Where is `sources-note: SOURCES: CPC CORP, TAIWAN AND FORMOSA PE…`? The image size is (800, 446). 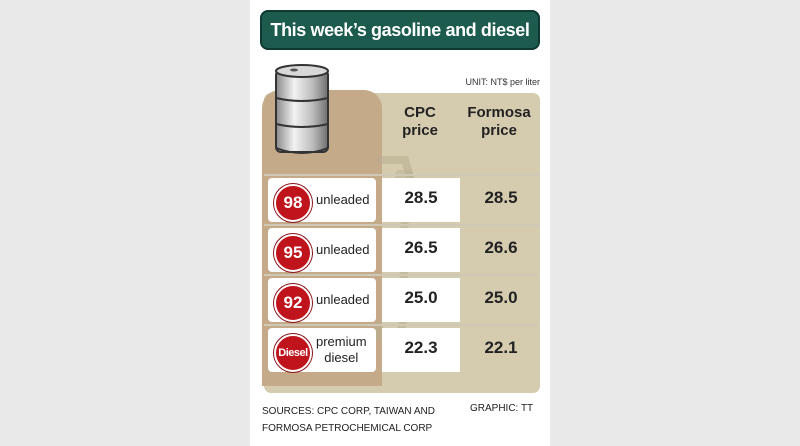 sources-note: SOURCES: CPC CORP, TAIWAN AND FORMOSA PE… is located at coordinates (348, 420).